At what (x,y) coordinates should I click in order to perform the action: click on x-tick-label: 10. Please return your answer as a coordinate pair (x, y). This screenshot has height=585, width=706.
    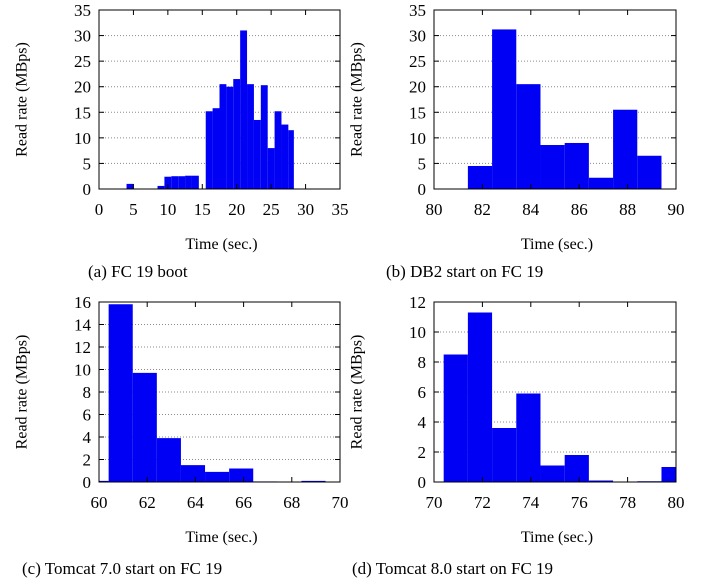
    Looking at the image, I should click on (167, 209).